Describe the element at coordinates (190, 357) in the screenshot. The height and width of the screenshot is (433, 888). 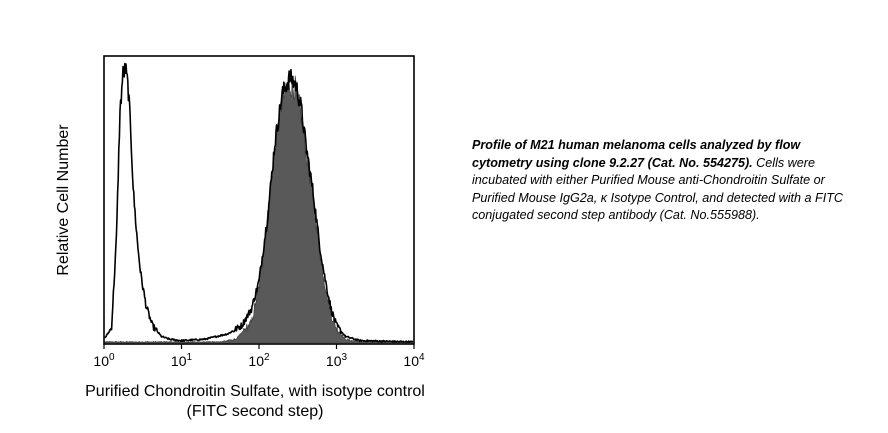
I see `x-tick-label-exponent: 1` at that location.